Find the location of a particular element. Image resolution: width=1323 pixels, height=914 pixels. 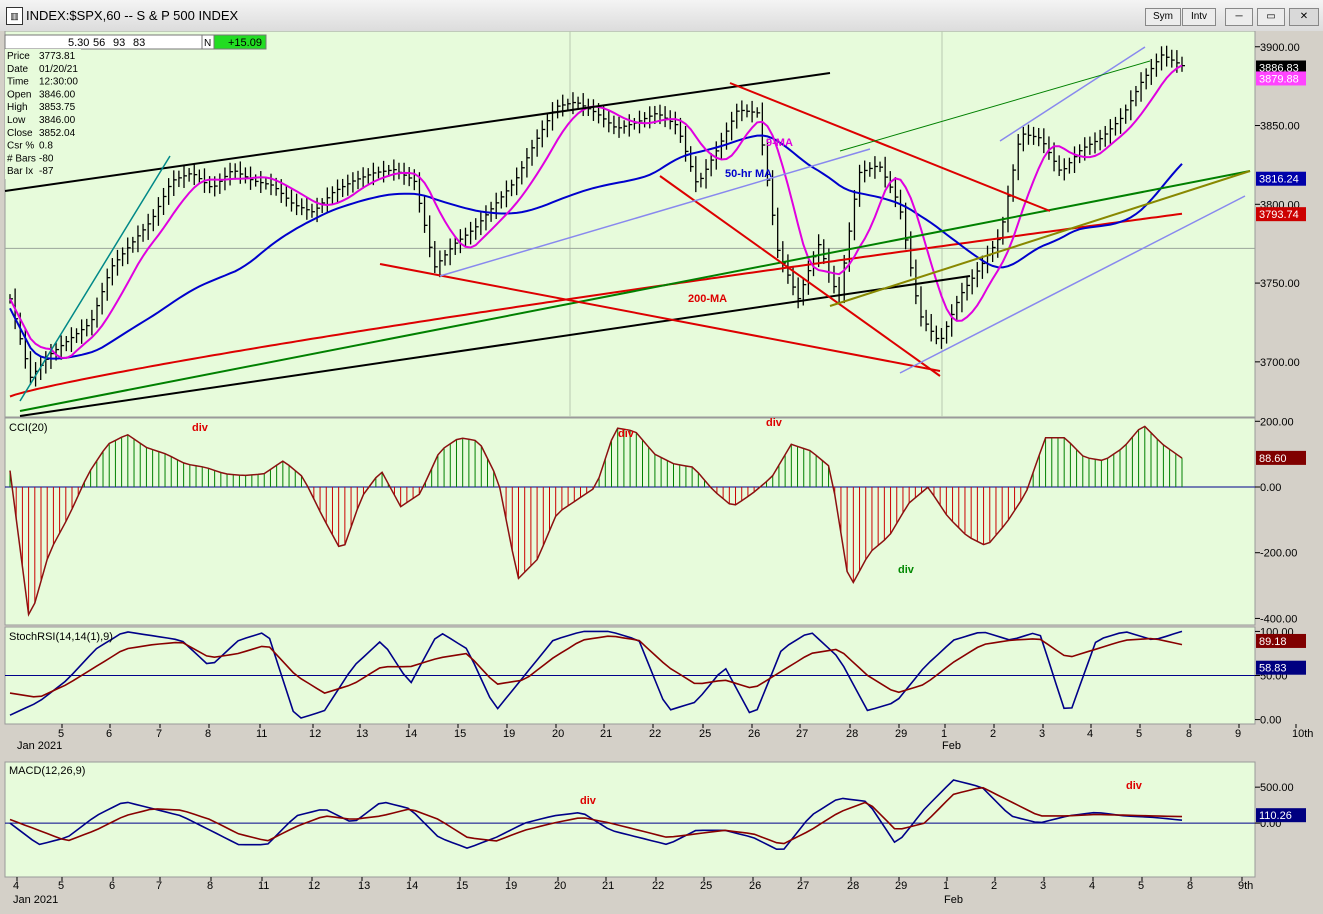

macd-x-tick-label: 25 is located at coordinates (706, 886).